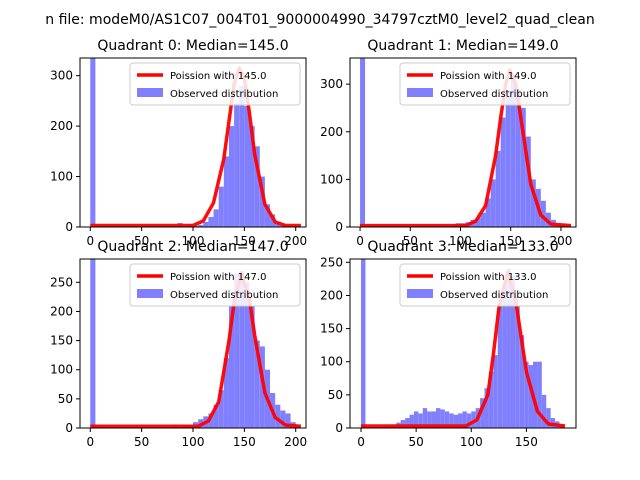 The image size is (640, 480). What do you see at coordinates (218, 277) in the screenshot?
I see `legend-fit-label: Poission with 147.0` at bounding box center [218, 277].